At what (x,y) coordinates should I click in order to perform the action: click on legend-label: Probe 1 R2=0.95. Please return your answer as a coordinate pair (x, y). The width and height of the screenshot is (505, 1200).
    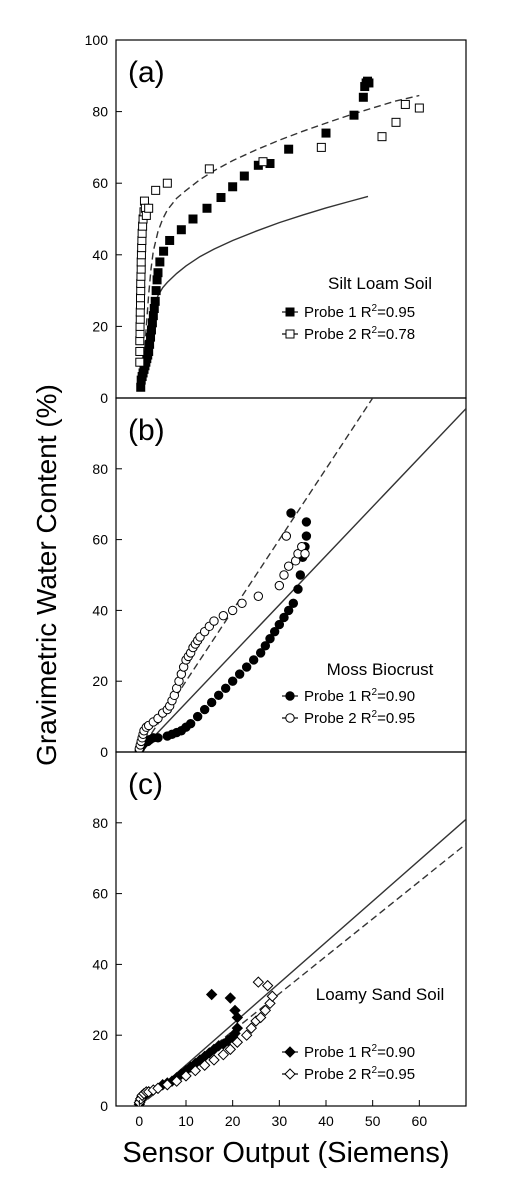
    Looking at the image, I should click on (359, 312).